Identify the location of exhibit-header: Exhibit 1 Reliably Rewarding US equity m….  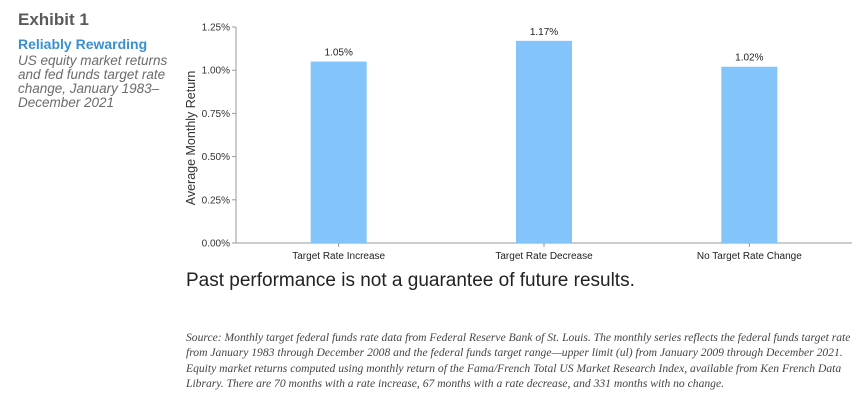
(98, 60).